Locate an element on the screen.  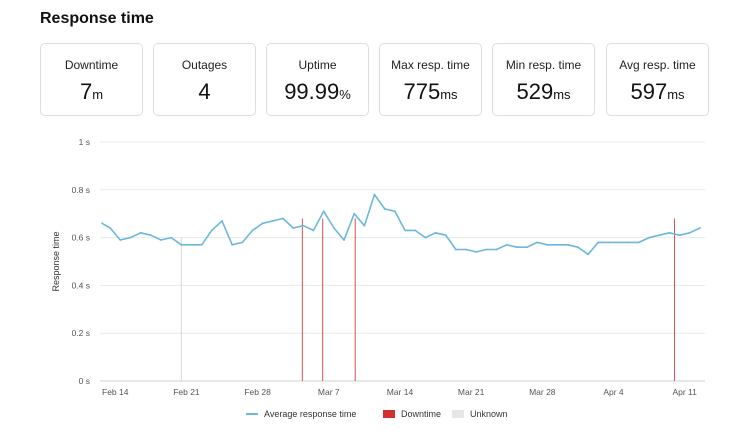
stat-unit: m is located at coordinates (98, 94).